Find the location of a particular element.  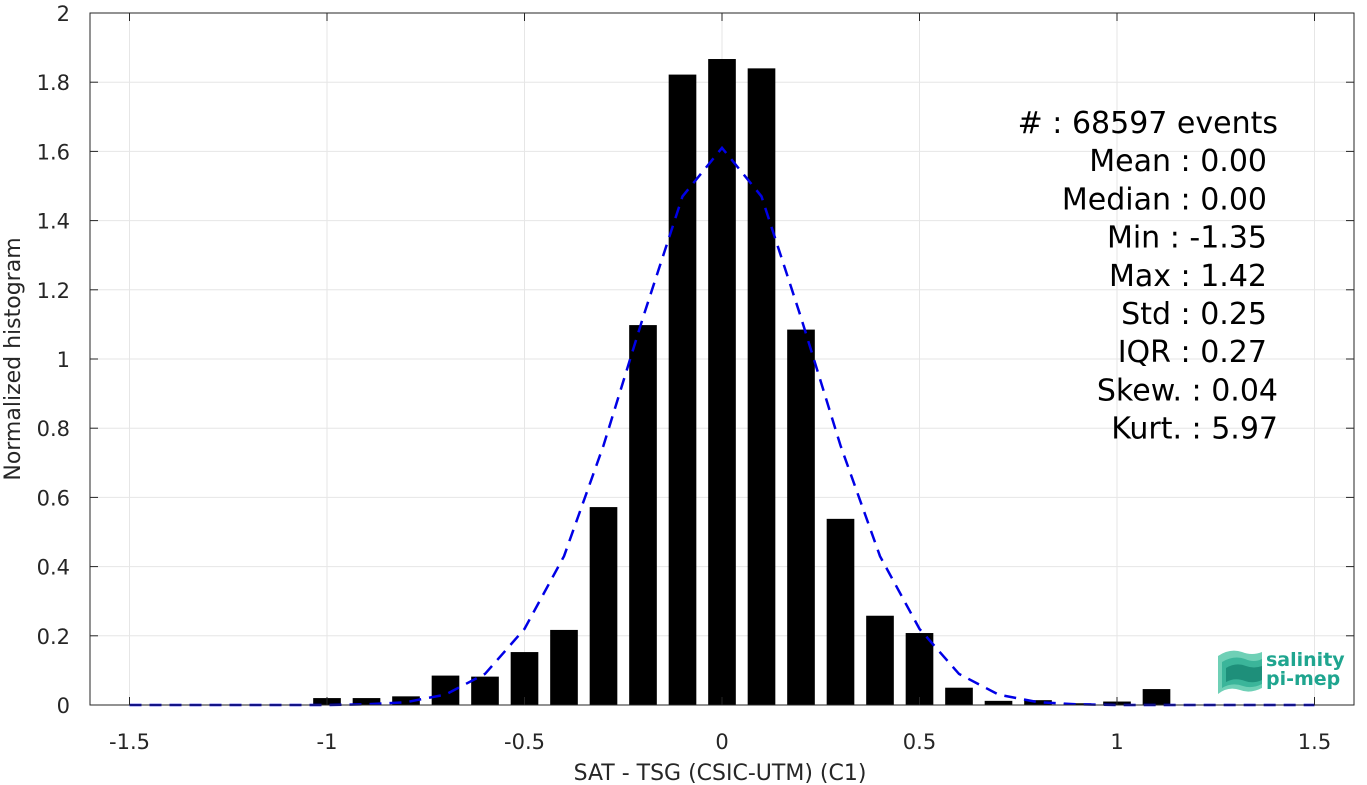

x-tick-label: -1.5 is located at coordinates (129, 742).